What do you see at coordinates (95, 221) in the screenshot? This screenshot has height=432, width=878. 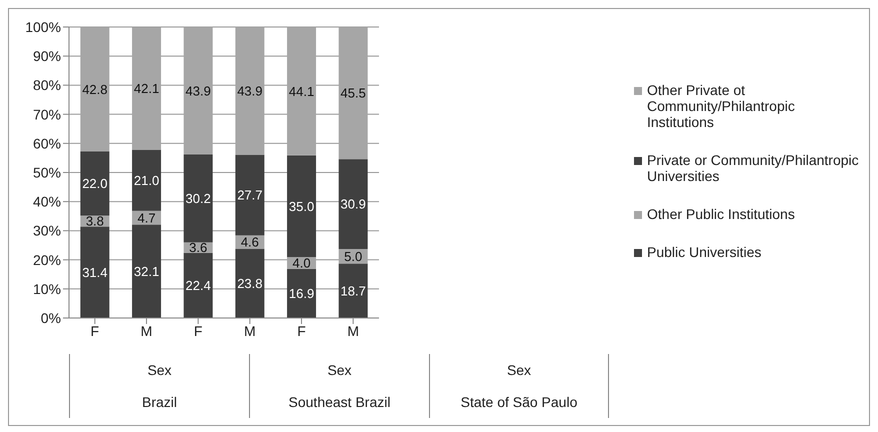 I see `data-label: 3.8` at bounding box center [95, 221].